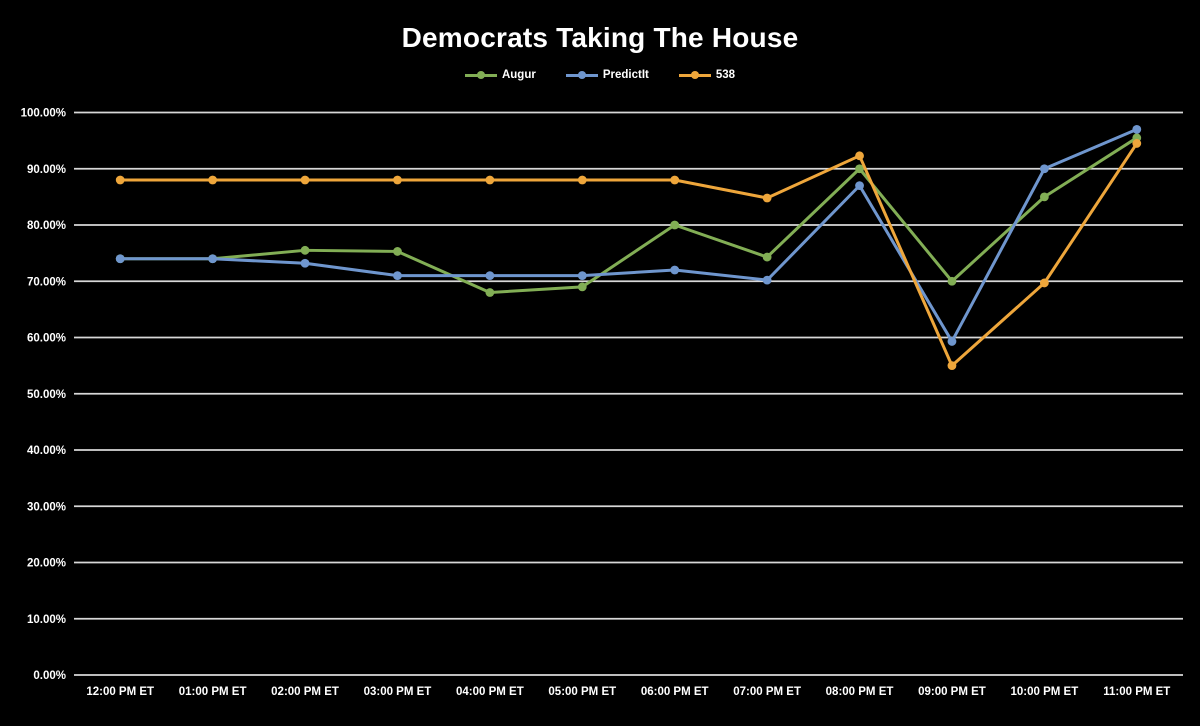  Describe the element at coordinates (46, 564) in the screenshot. I see `y-axis-tick-label: 20.00%` at that location.